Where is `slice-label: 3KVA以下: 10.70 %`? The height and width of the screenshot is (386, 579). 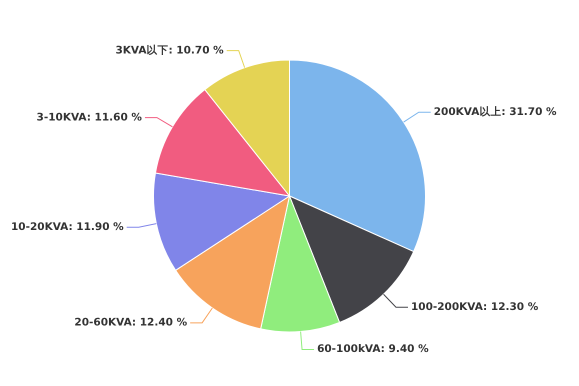
slice-label: 3KVA以下: 10.70 % is located at coordinates (169, 49).